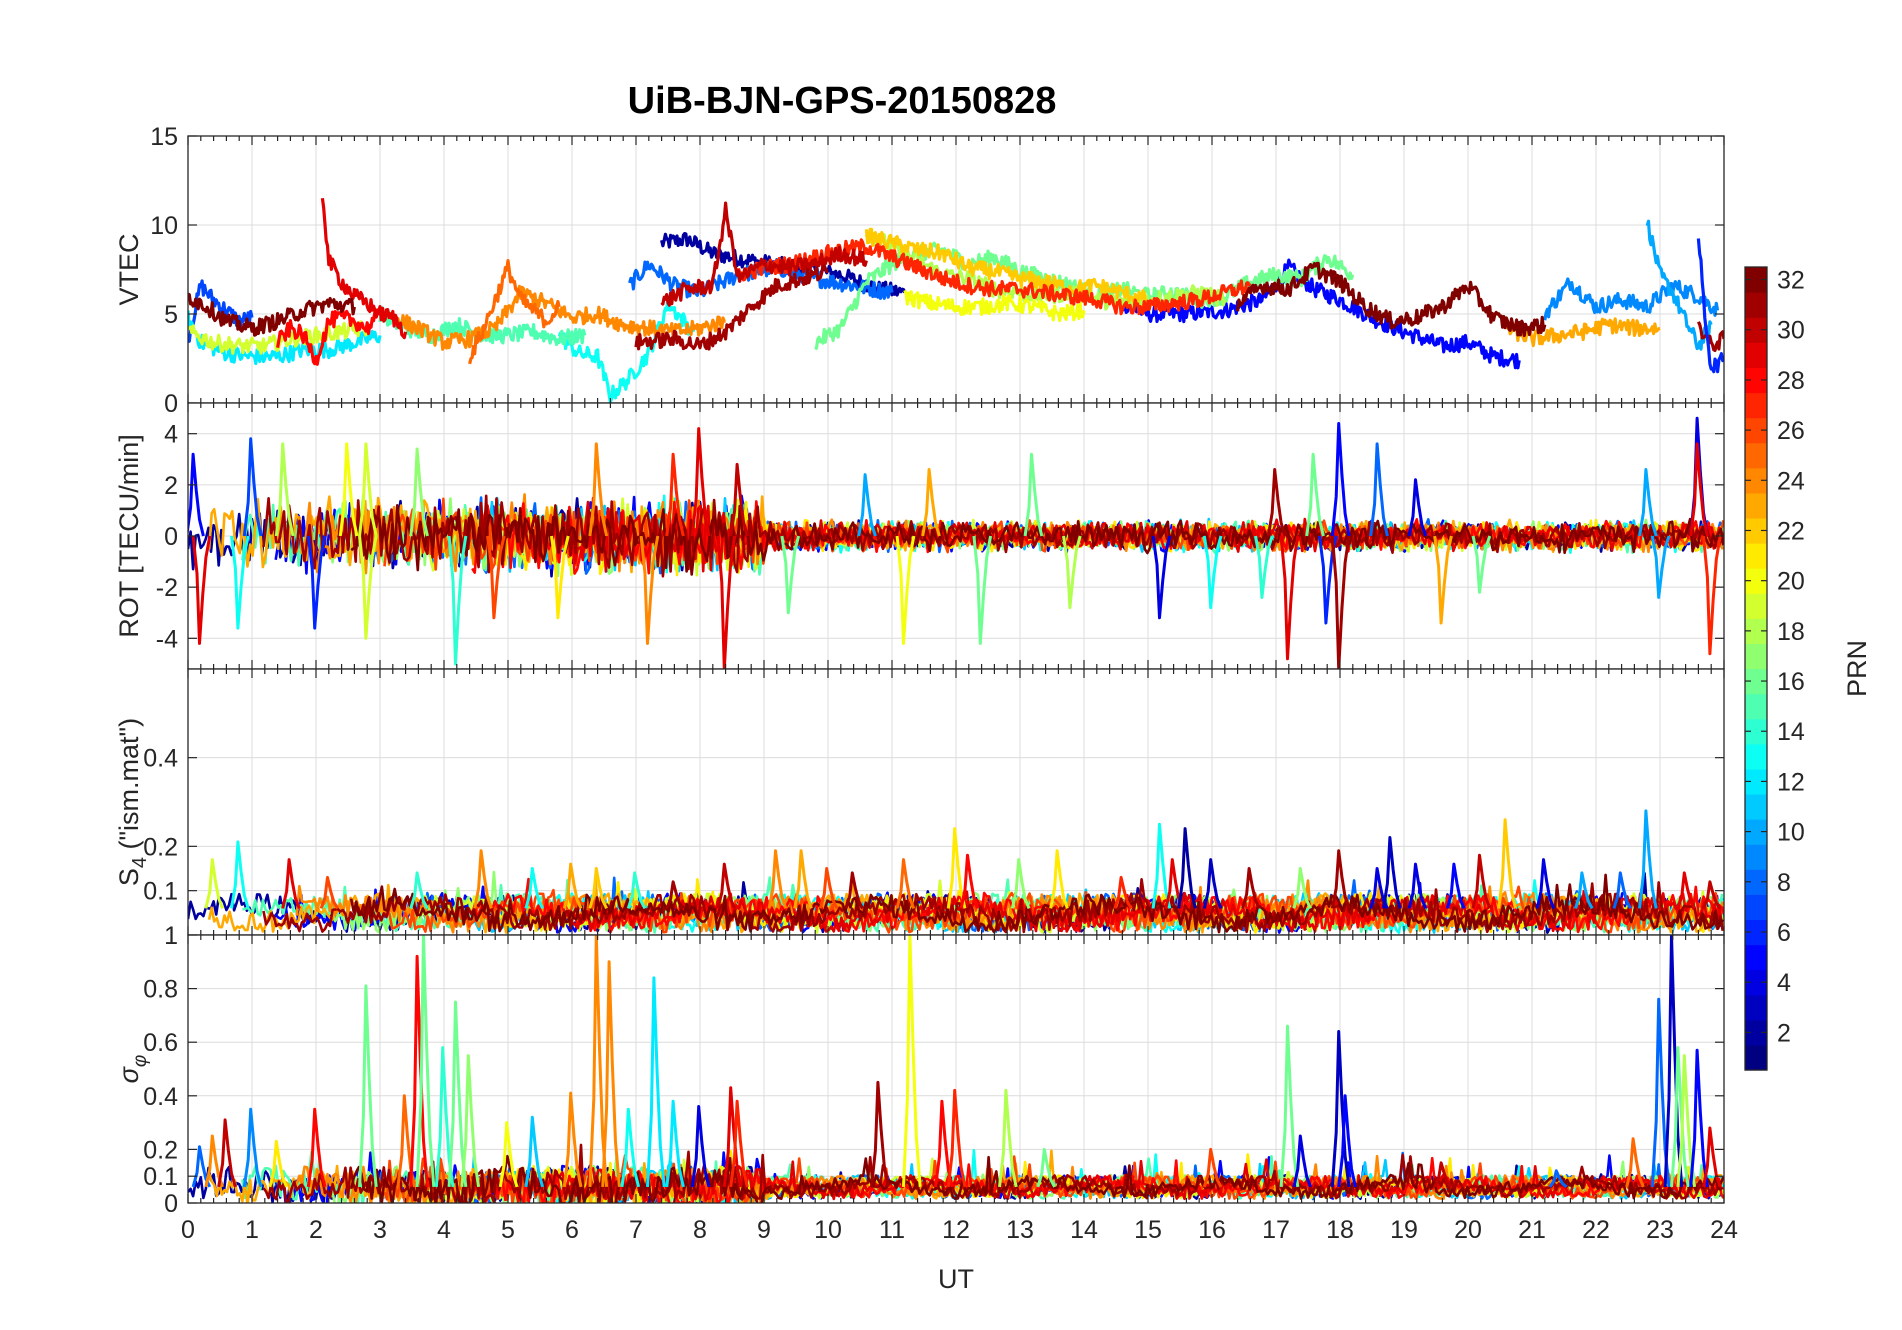 This screenshot has width=1902, height=1330. Describe the element at coordinates (1791, 732) in the screenshot. I see `colorbar-tick-label: 14` at that location.